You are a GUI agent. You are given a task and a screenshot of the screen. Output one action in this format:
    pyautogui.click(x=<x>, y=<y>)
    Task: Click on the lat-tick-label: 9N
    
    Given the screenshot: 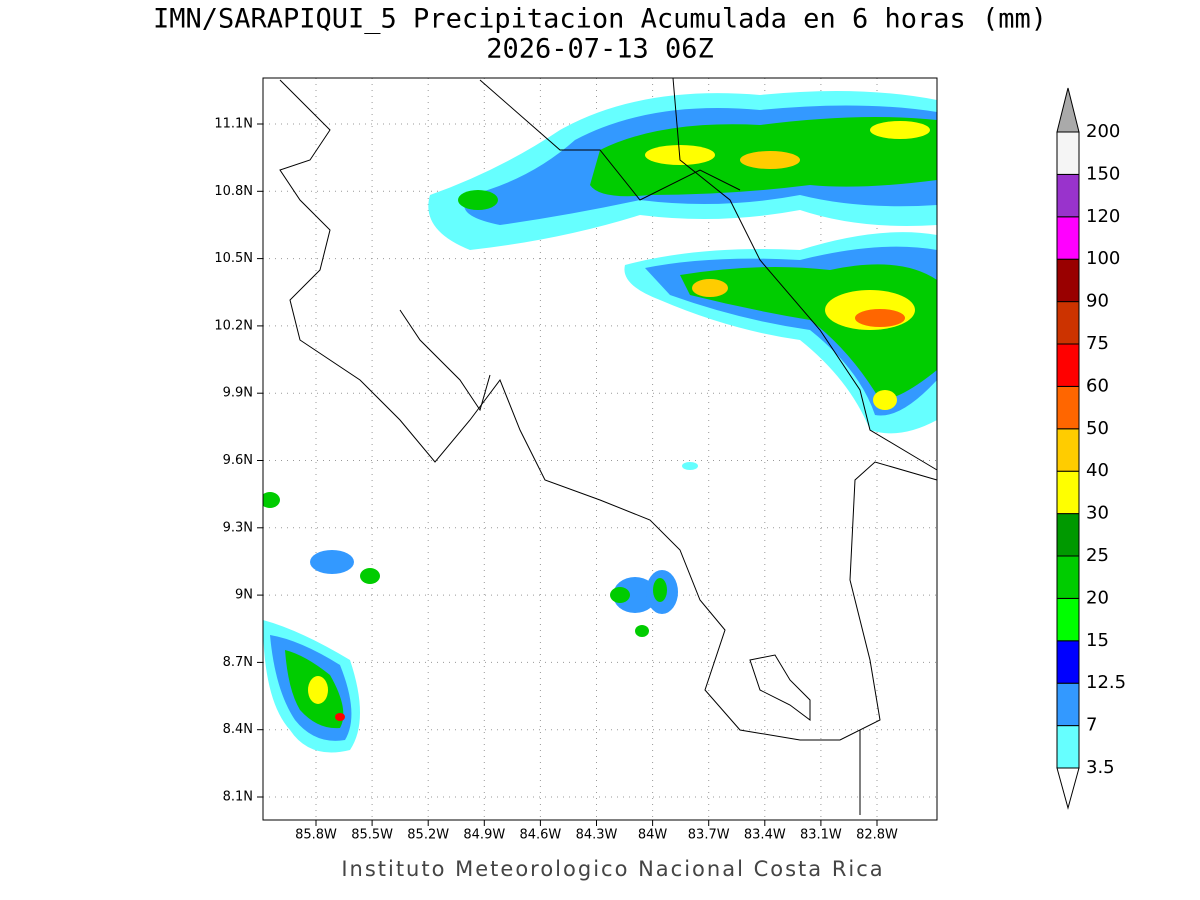 What is the action you would take?
    pyautogui.click(x=244, y=595)
    